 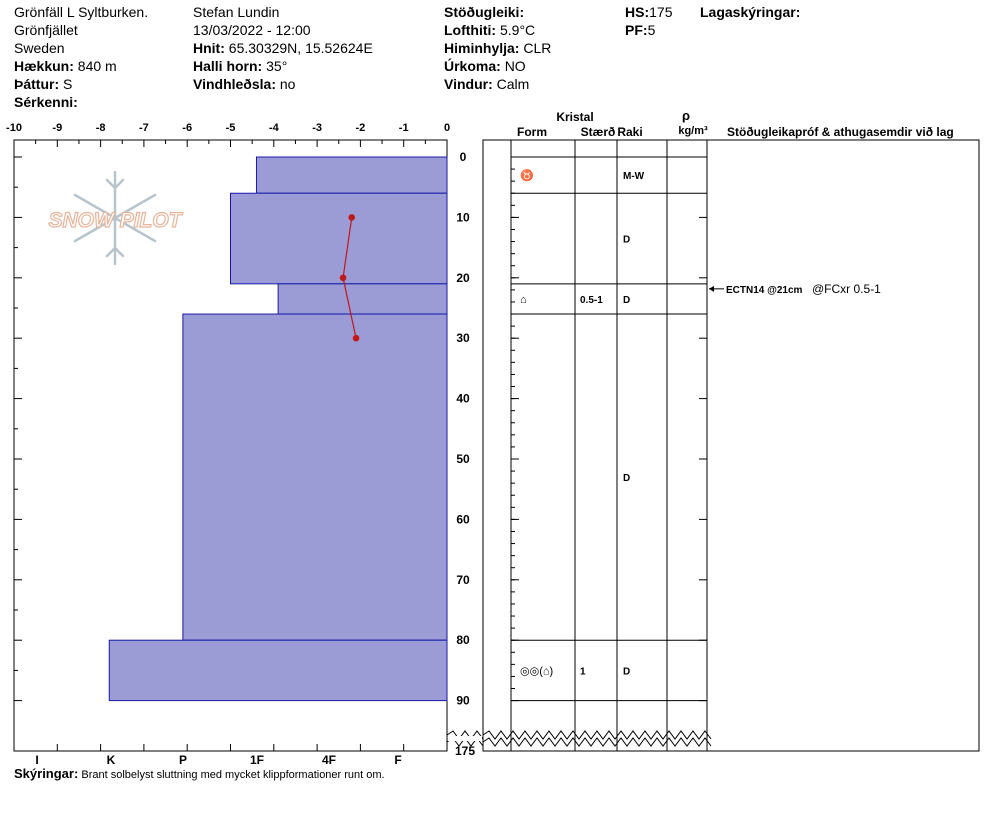 What do you see at coordinates (463, 157) in the screenshot?
I see `depth-tick-label: 0` at bounding box center [463, 157].